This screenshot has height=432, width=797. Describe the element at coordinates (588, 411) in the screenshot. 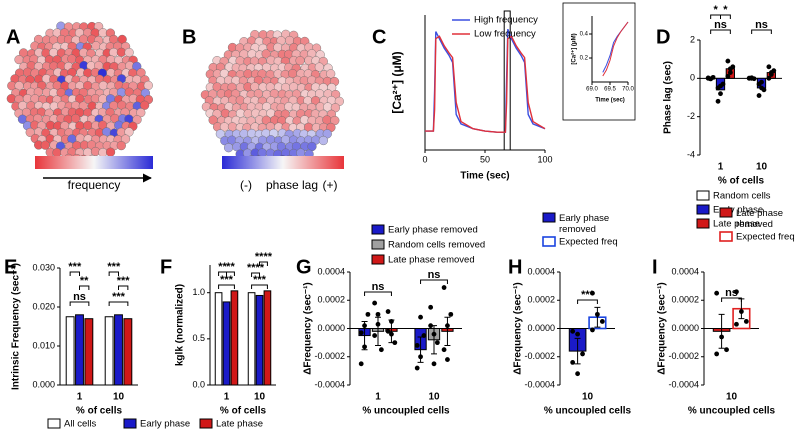

I see `x-axis-label: % uncoupled cells` at that location.